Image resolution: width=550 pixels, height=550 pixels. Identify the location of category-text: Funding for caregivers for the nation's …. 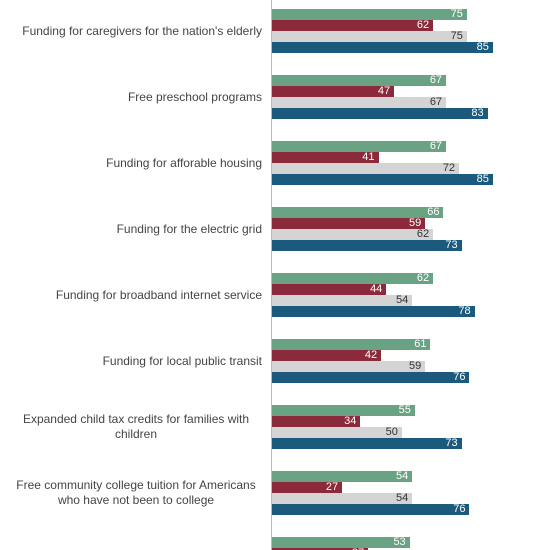
(142, 30).